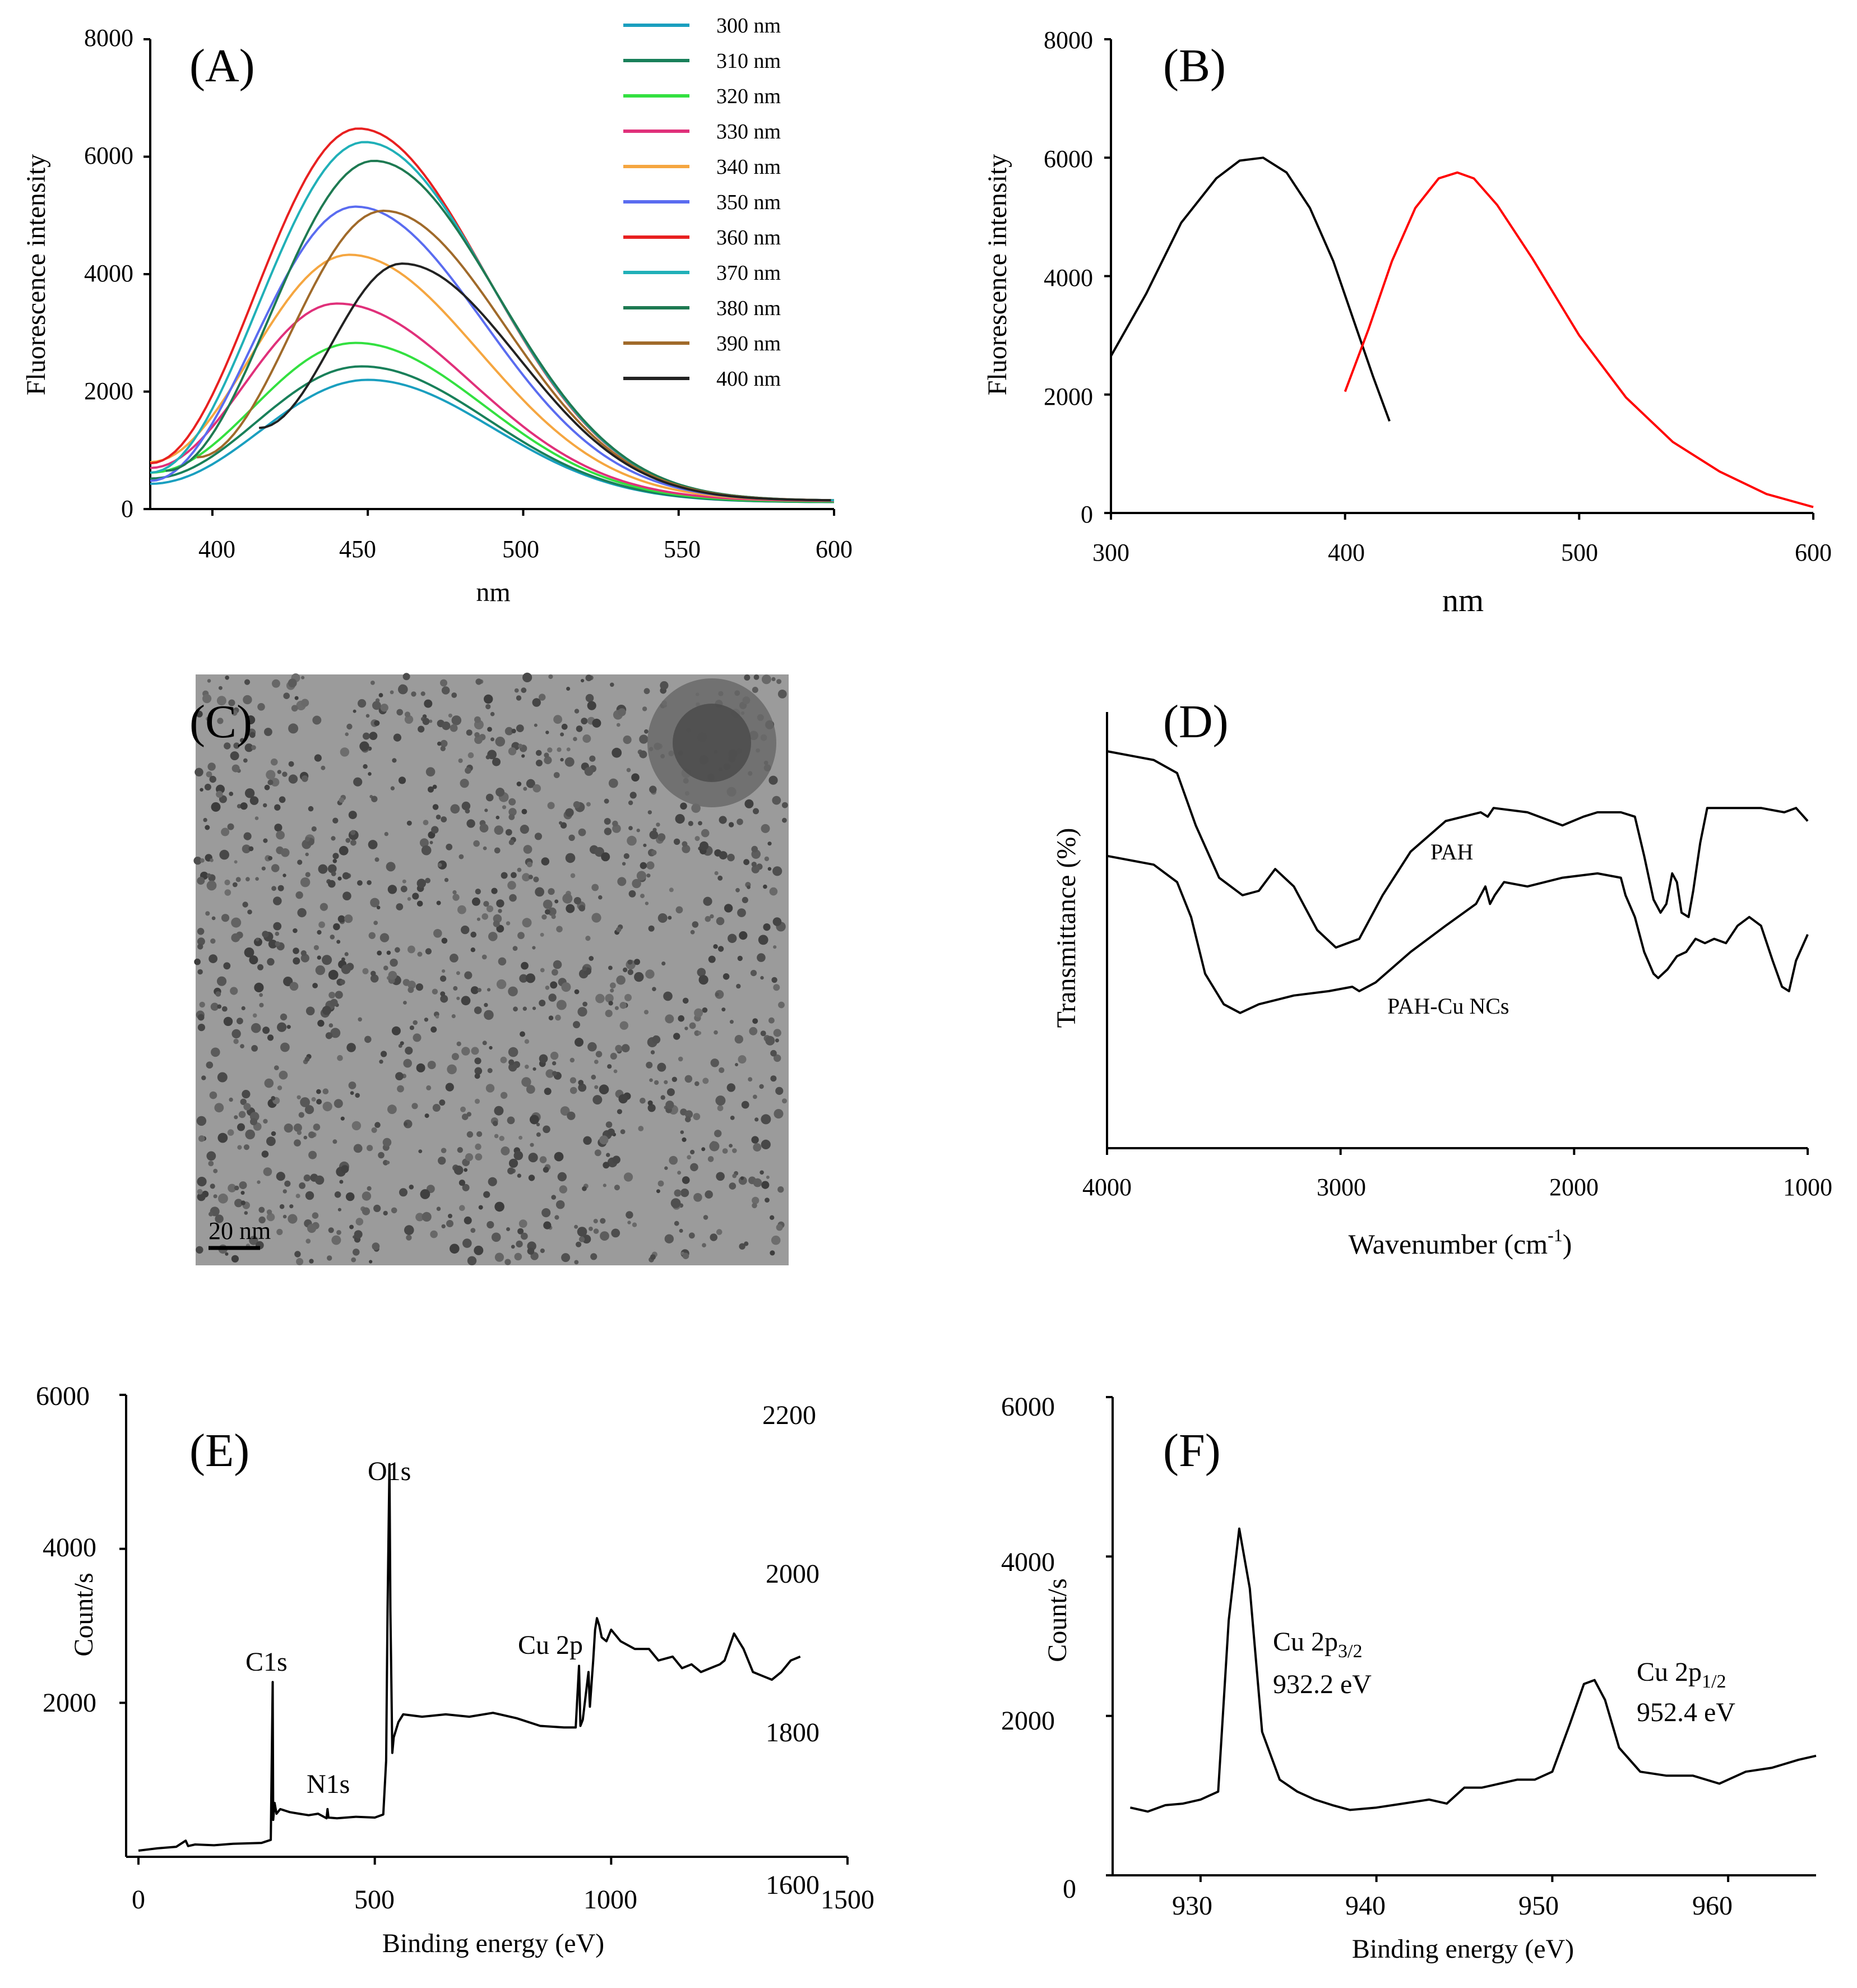  I want to click on panel-e-ylabel: Count/s, so click(84, 1615).